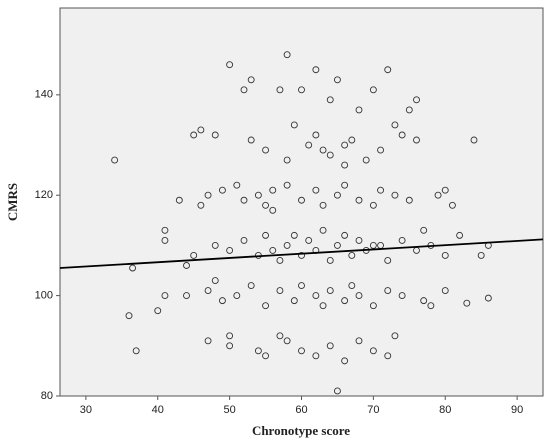 This screenshot has width=550, height=444. What do you see at coordinates (44, 195) in the screenshot?
I see `y-tick-label: 120` at bounding box center [44, 195].